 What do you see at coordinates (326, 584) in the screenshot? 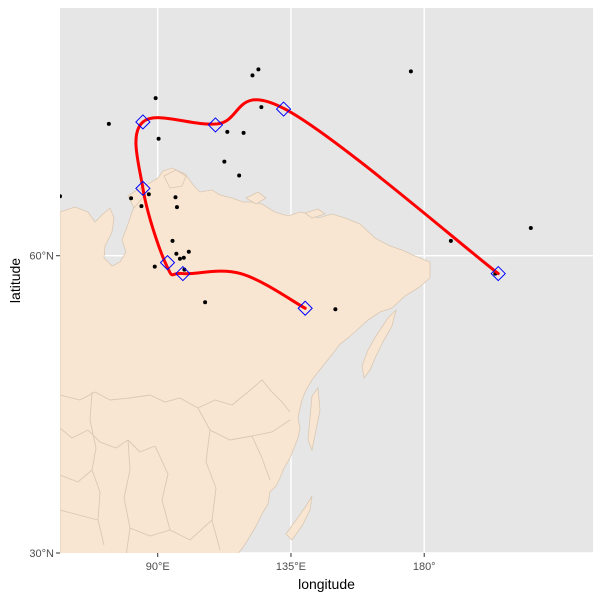
I see `x-axis-title: longitude` at bounding box center [326, 584].